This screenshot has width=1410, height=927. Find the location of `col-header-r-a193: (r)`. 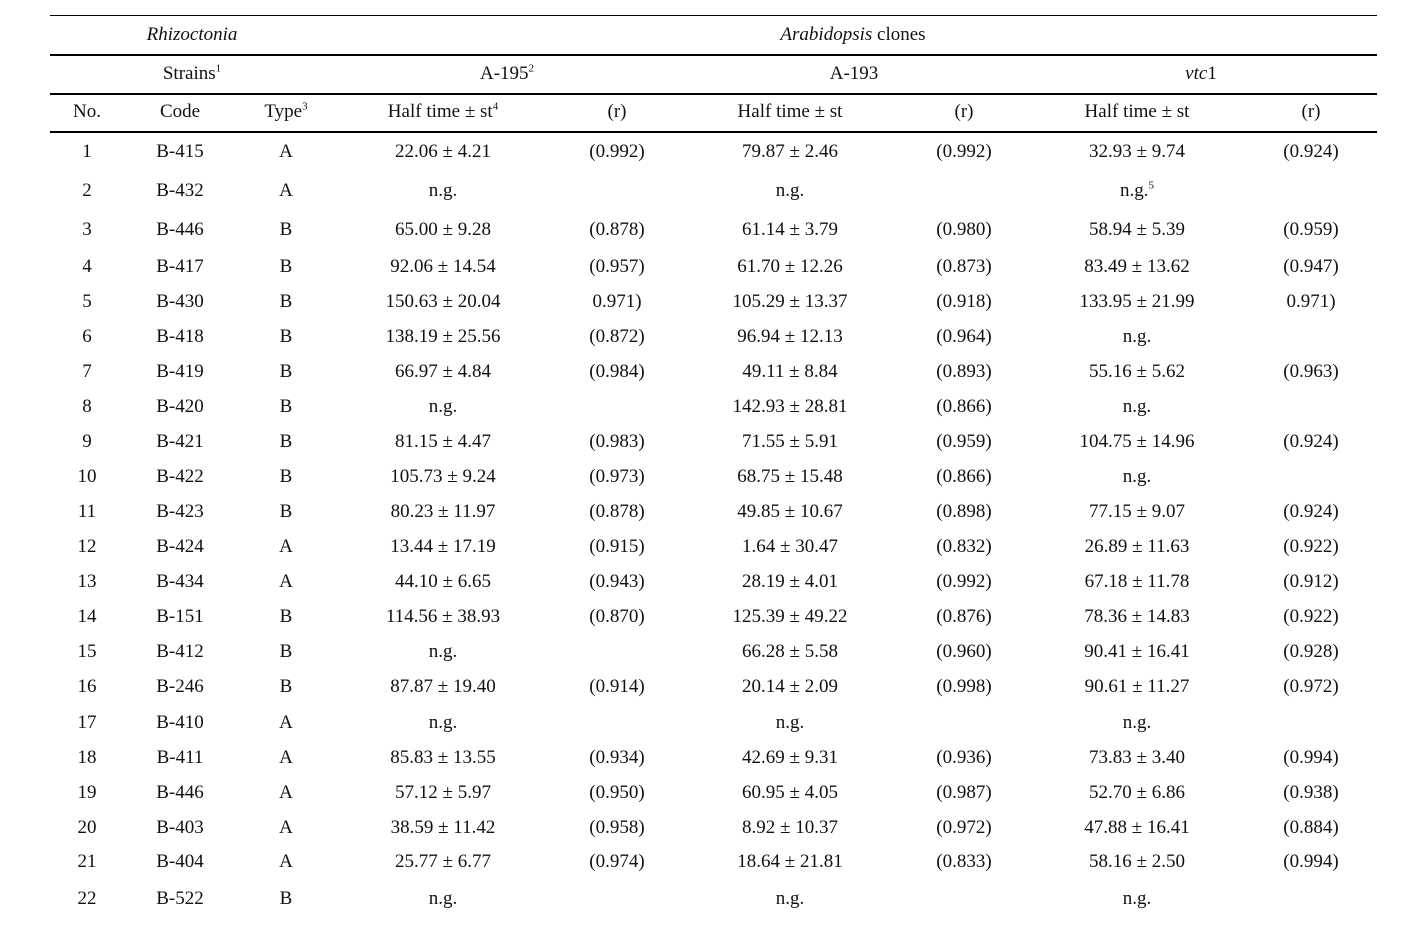

col-header-r-a193: (r) is located at coordinates (964, 111).